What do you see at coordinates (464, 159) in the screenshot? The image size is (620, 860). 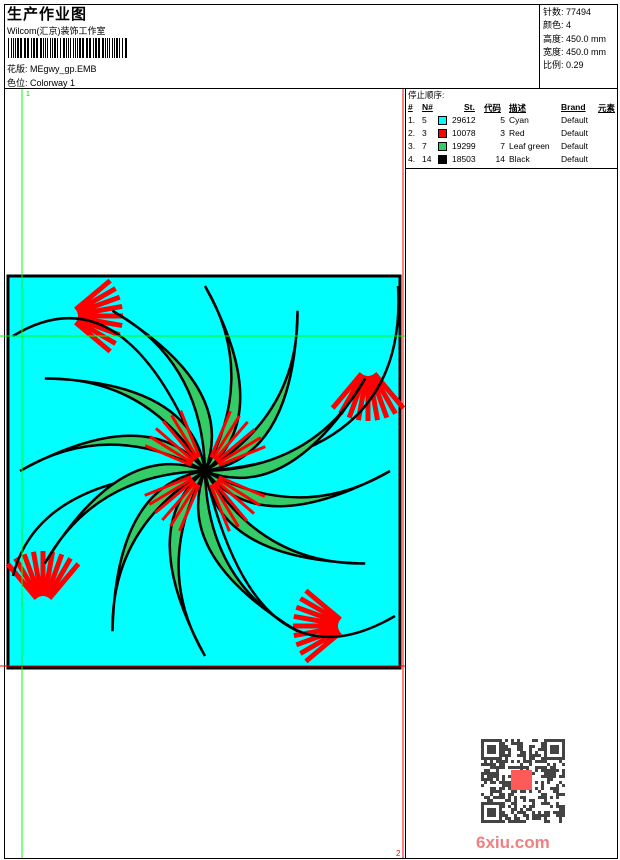 I see `row-stitches: 18503` at bounding box center [464, 159].